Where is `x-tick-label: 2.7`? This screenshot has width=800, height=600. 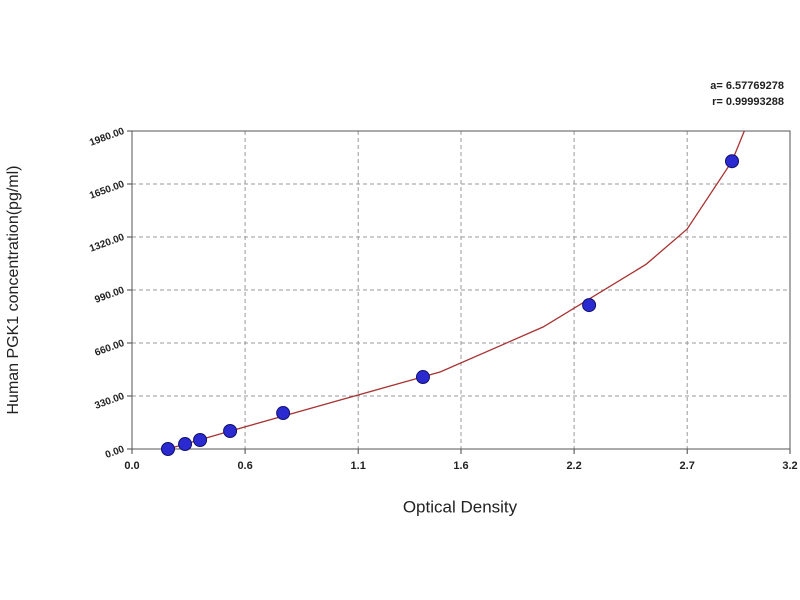
x-tick-label: 2.7 is located at coordinates (687, 466).